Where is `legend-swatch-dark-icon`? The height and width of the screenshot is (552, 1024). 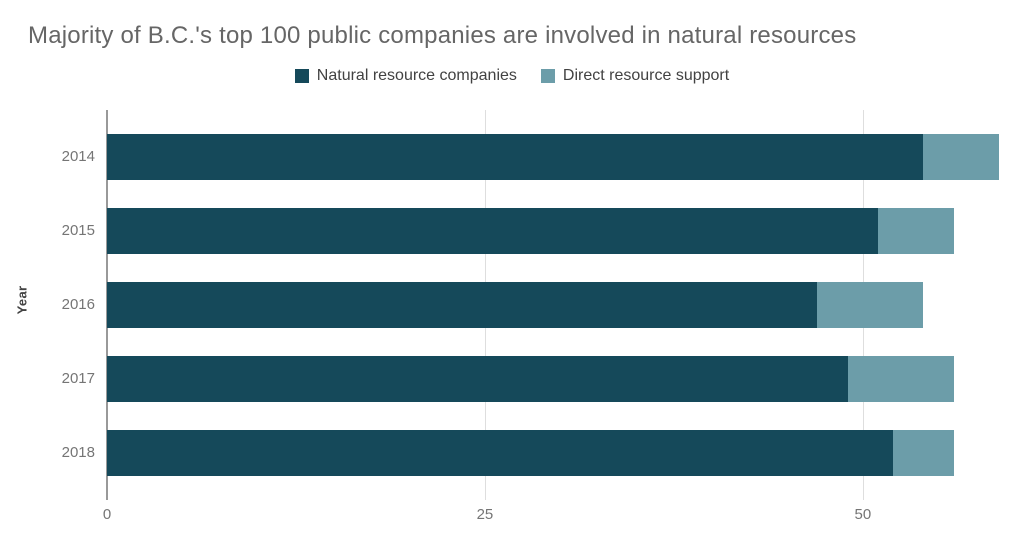
legend-swatch-dark-icon is located at coordinates (301, 76).